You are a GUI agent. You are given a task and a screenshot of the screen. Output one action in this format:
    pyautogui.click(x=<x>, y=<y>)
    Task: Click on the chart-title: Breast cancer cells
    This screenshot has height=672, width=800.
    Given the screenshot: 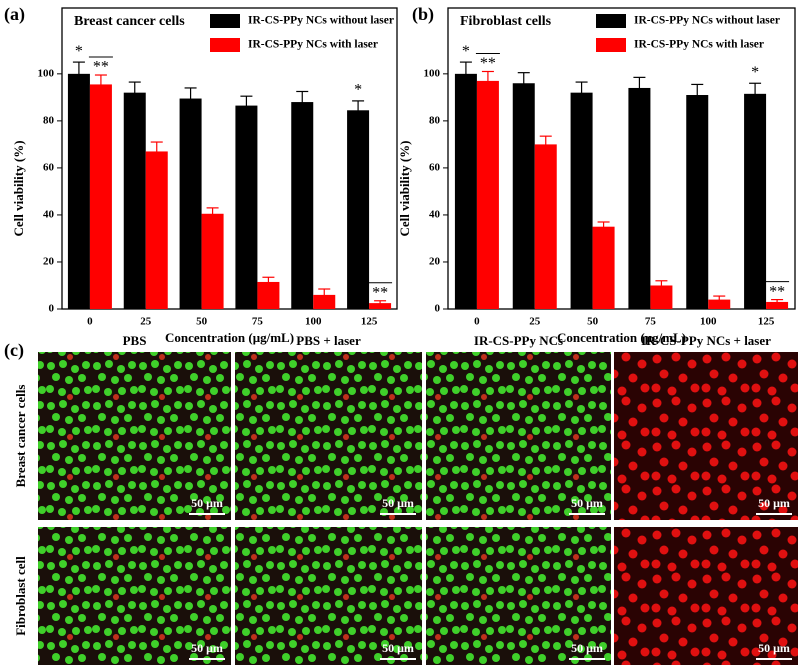 What is the action you would take?
    pyautogui.click(x=129, y=21)
    